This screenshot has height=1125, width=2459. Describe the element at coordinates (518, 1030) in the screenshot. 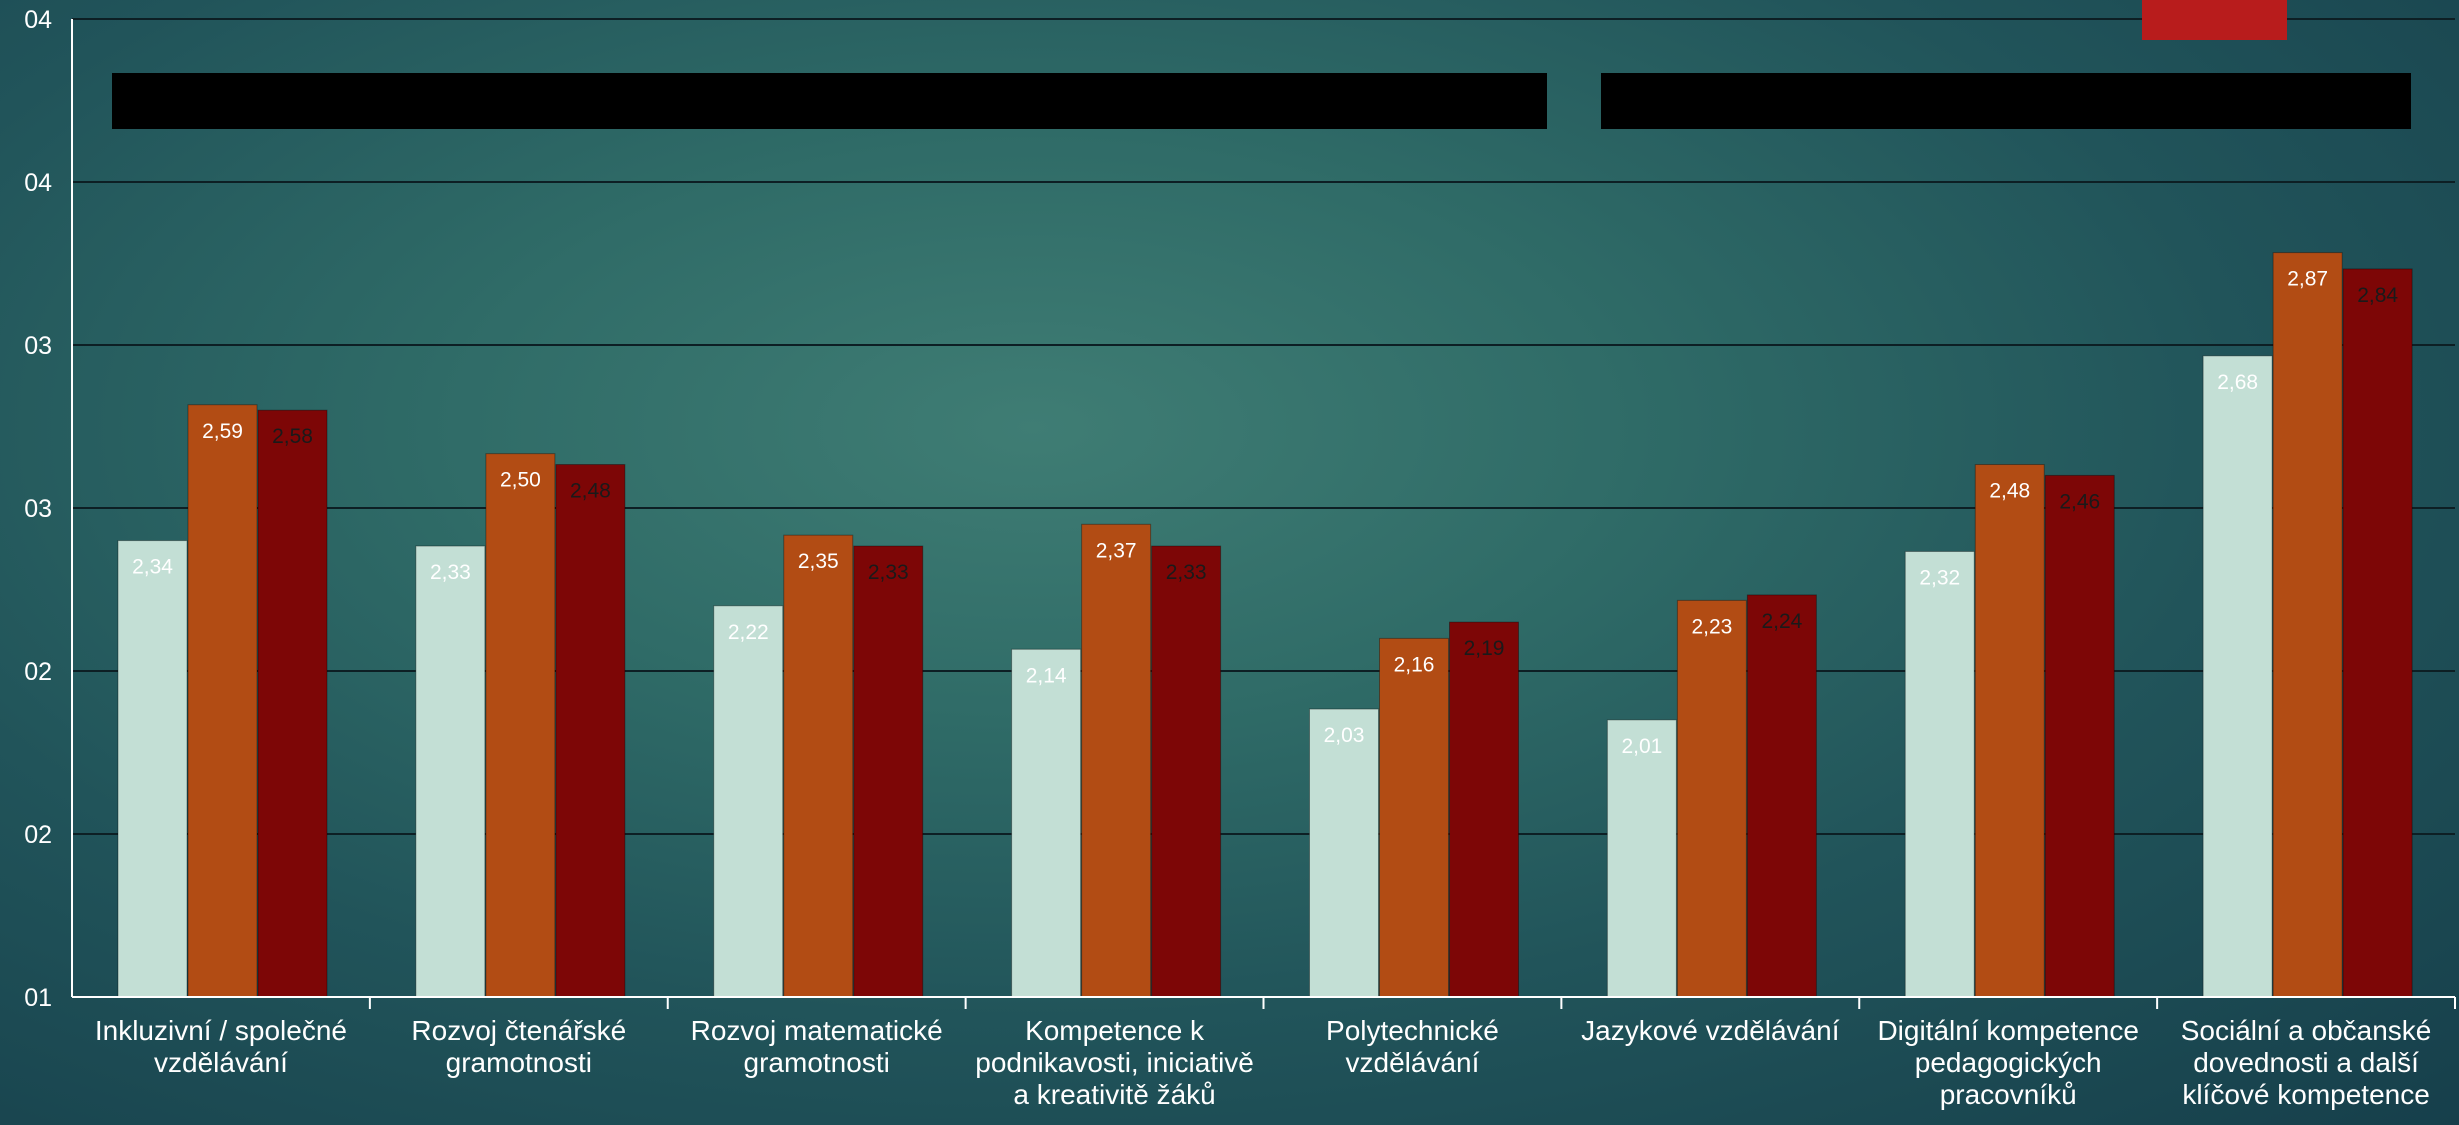

I see `category-label-line: Rozvoj čtenářské` at that location.